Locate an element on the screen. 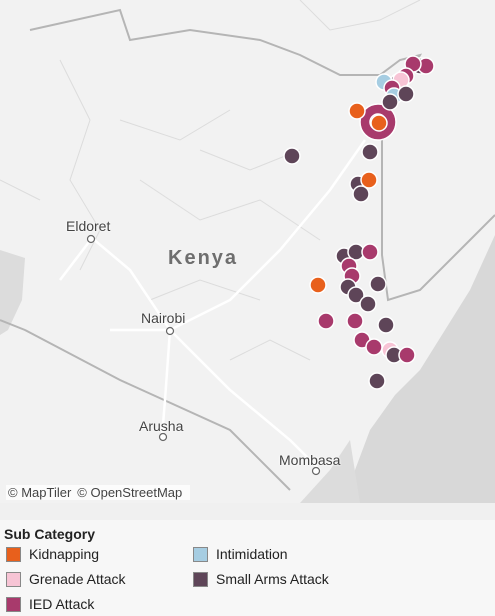  city-label-arusha: Arusha is located at coordinates (161, 426).